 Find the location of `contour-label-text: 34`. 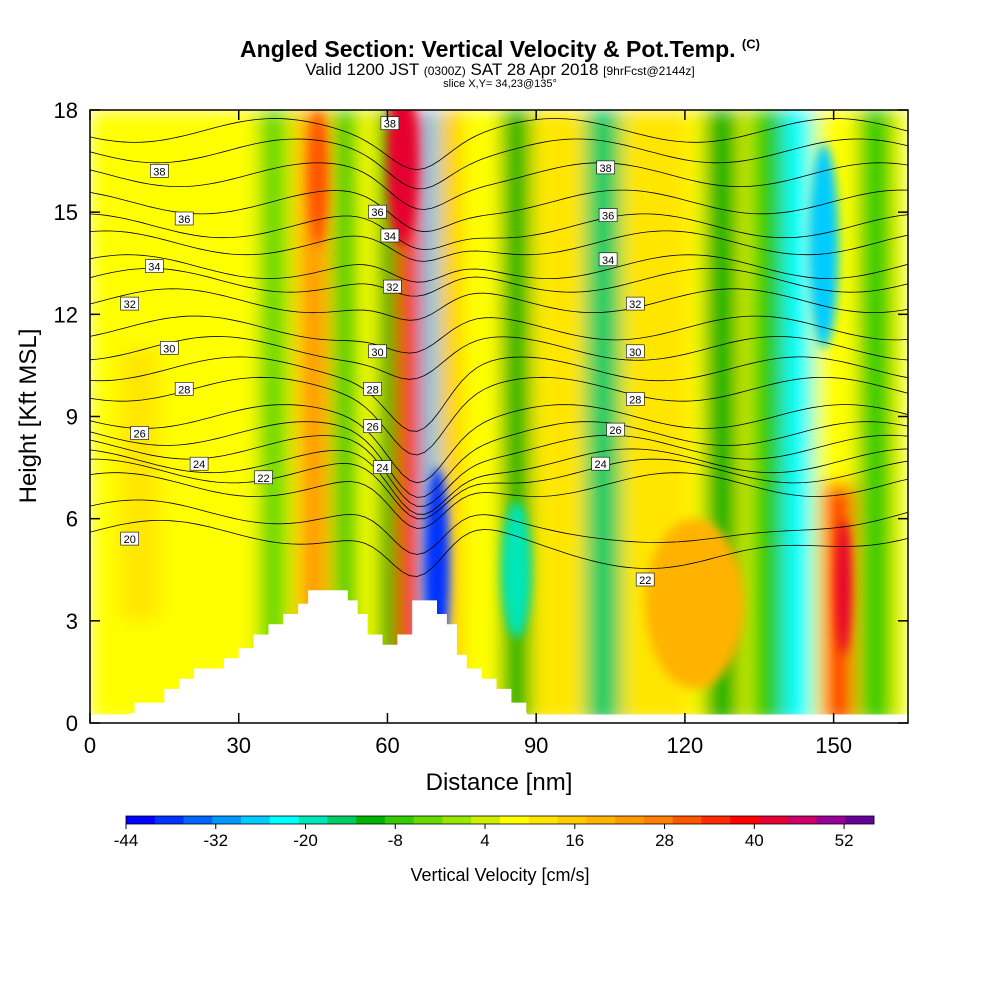

contour-label-text: 34 is located at coordinates (608, 261).